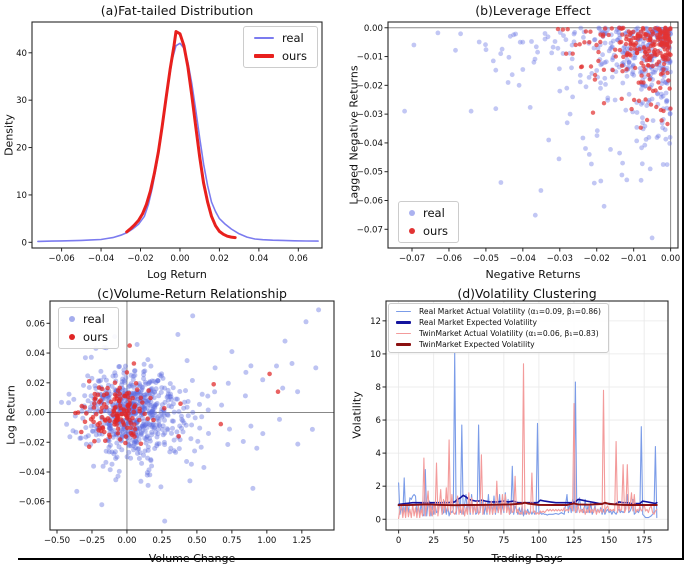 This screenshot has height=566, width=692. What do you see at coordinates (574, 541) in the screenshot?
I see `svg-text: 125` at bounding box center [574, 541].